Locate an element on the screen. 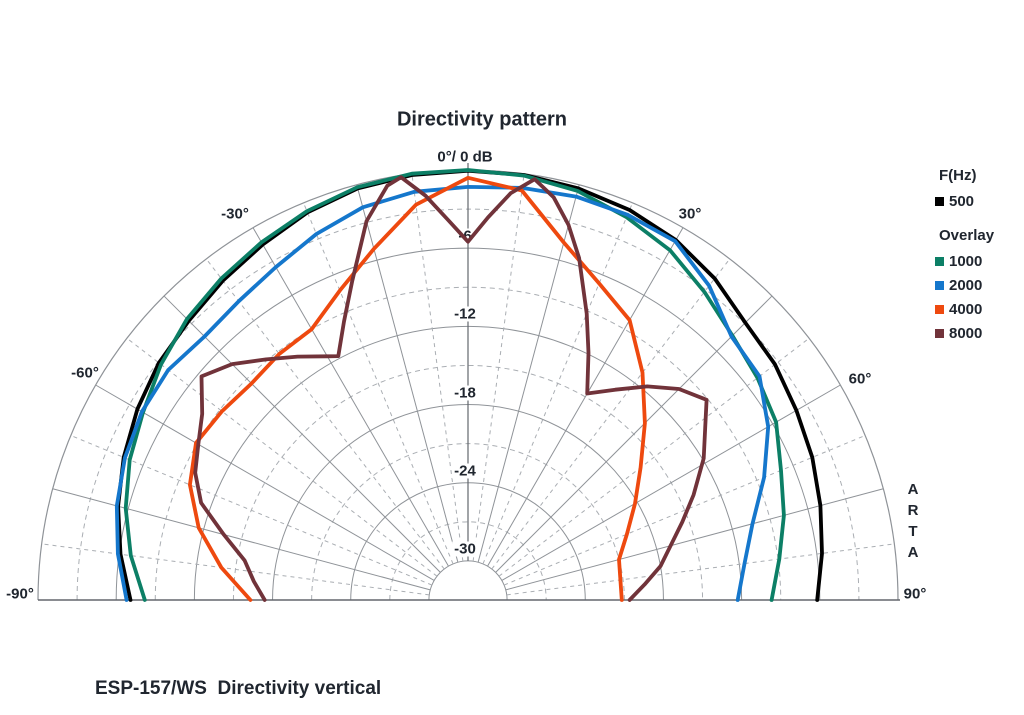 The image size is (1024, 715). legend-item-4000: 4000 is located at coordinates (978, 309).